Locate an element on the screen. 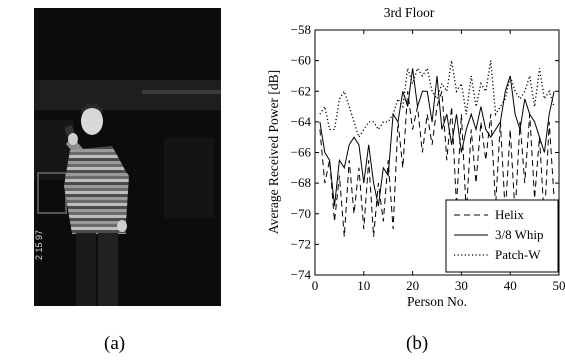  x-axis-label: Person No. is located at coordinates (437, 301).